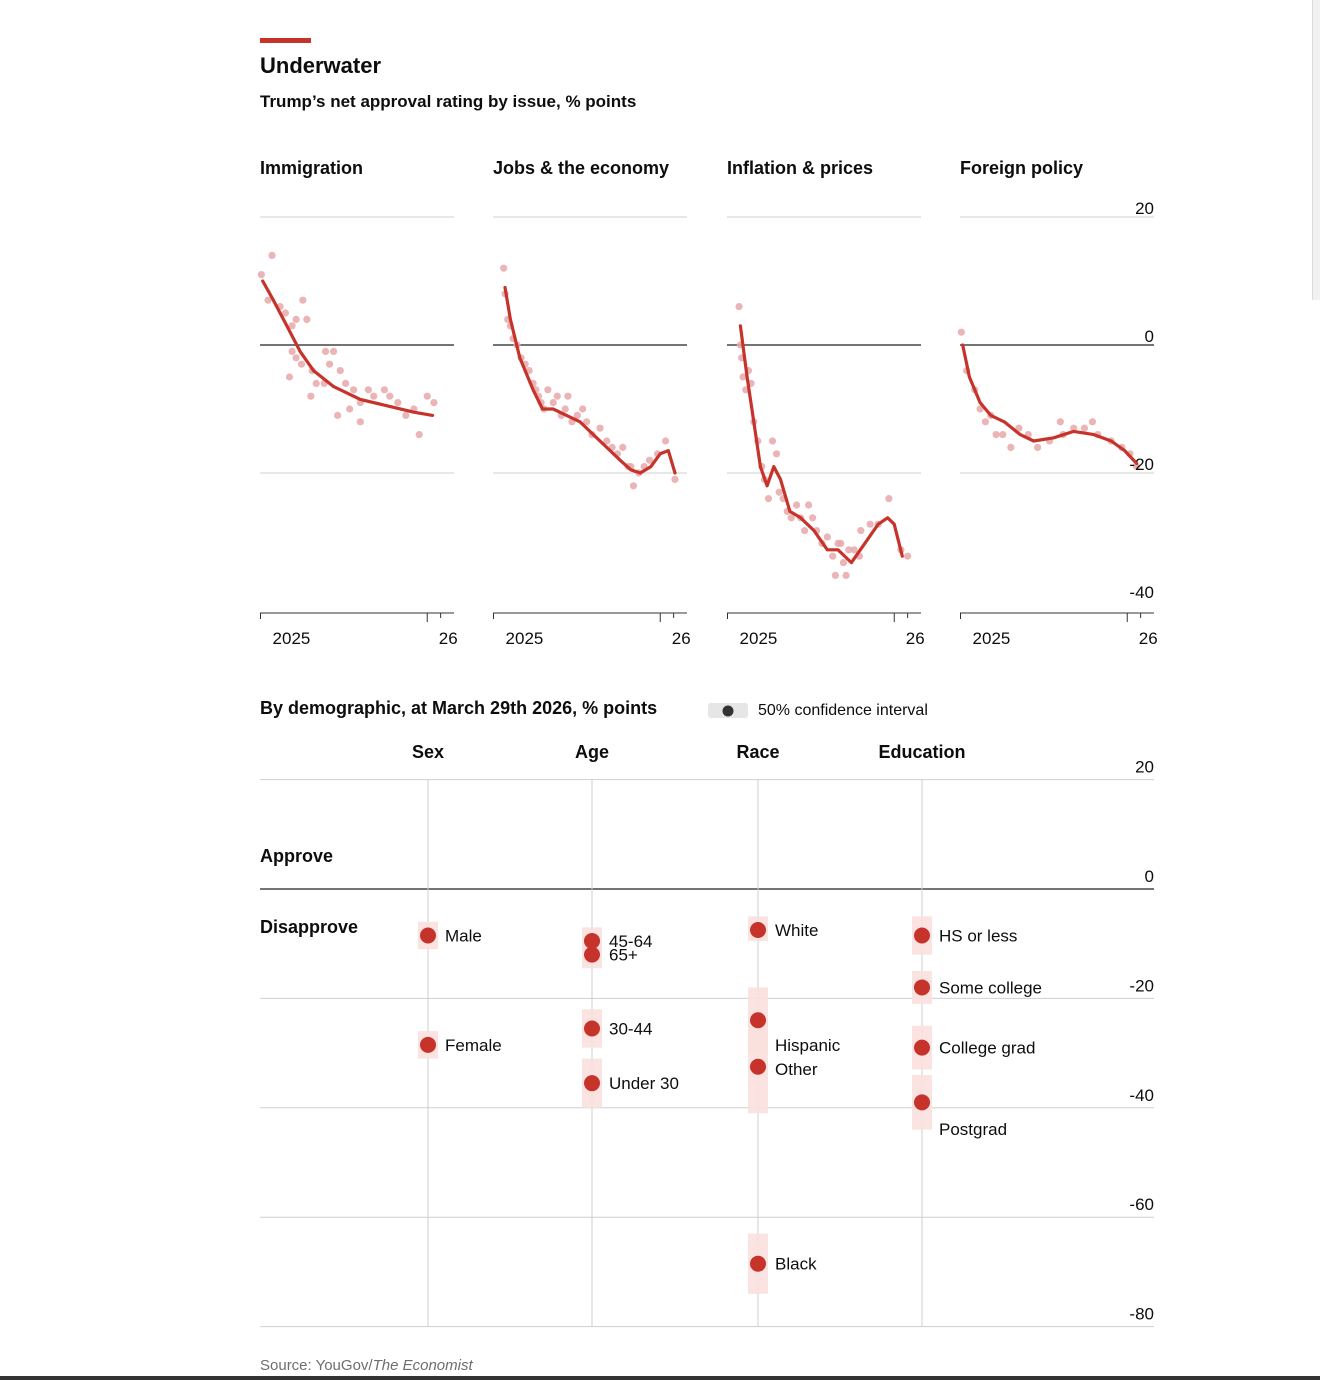 This screenshot has height=1380, width=1320. I want to click on point-label: White, so click(796, 930).